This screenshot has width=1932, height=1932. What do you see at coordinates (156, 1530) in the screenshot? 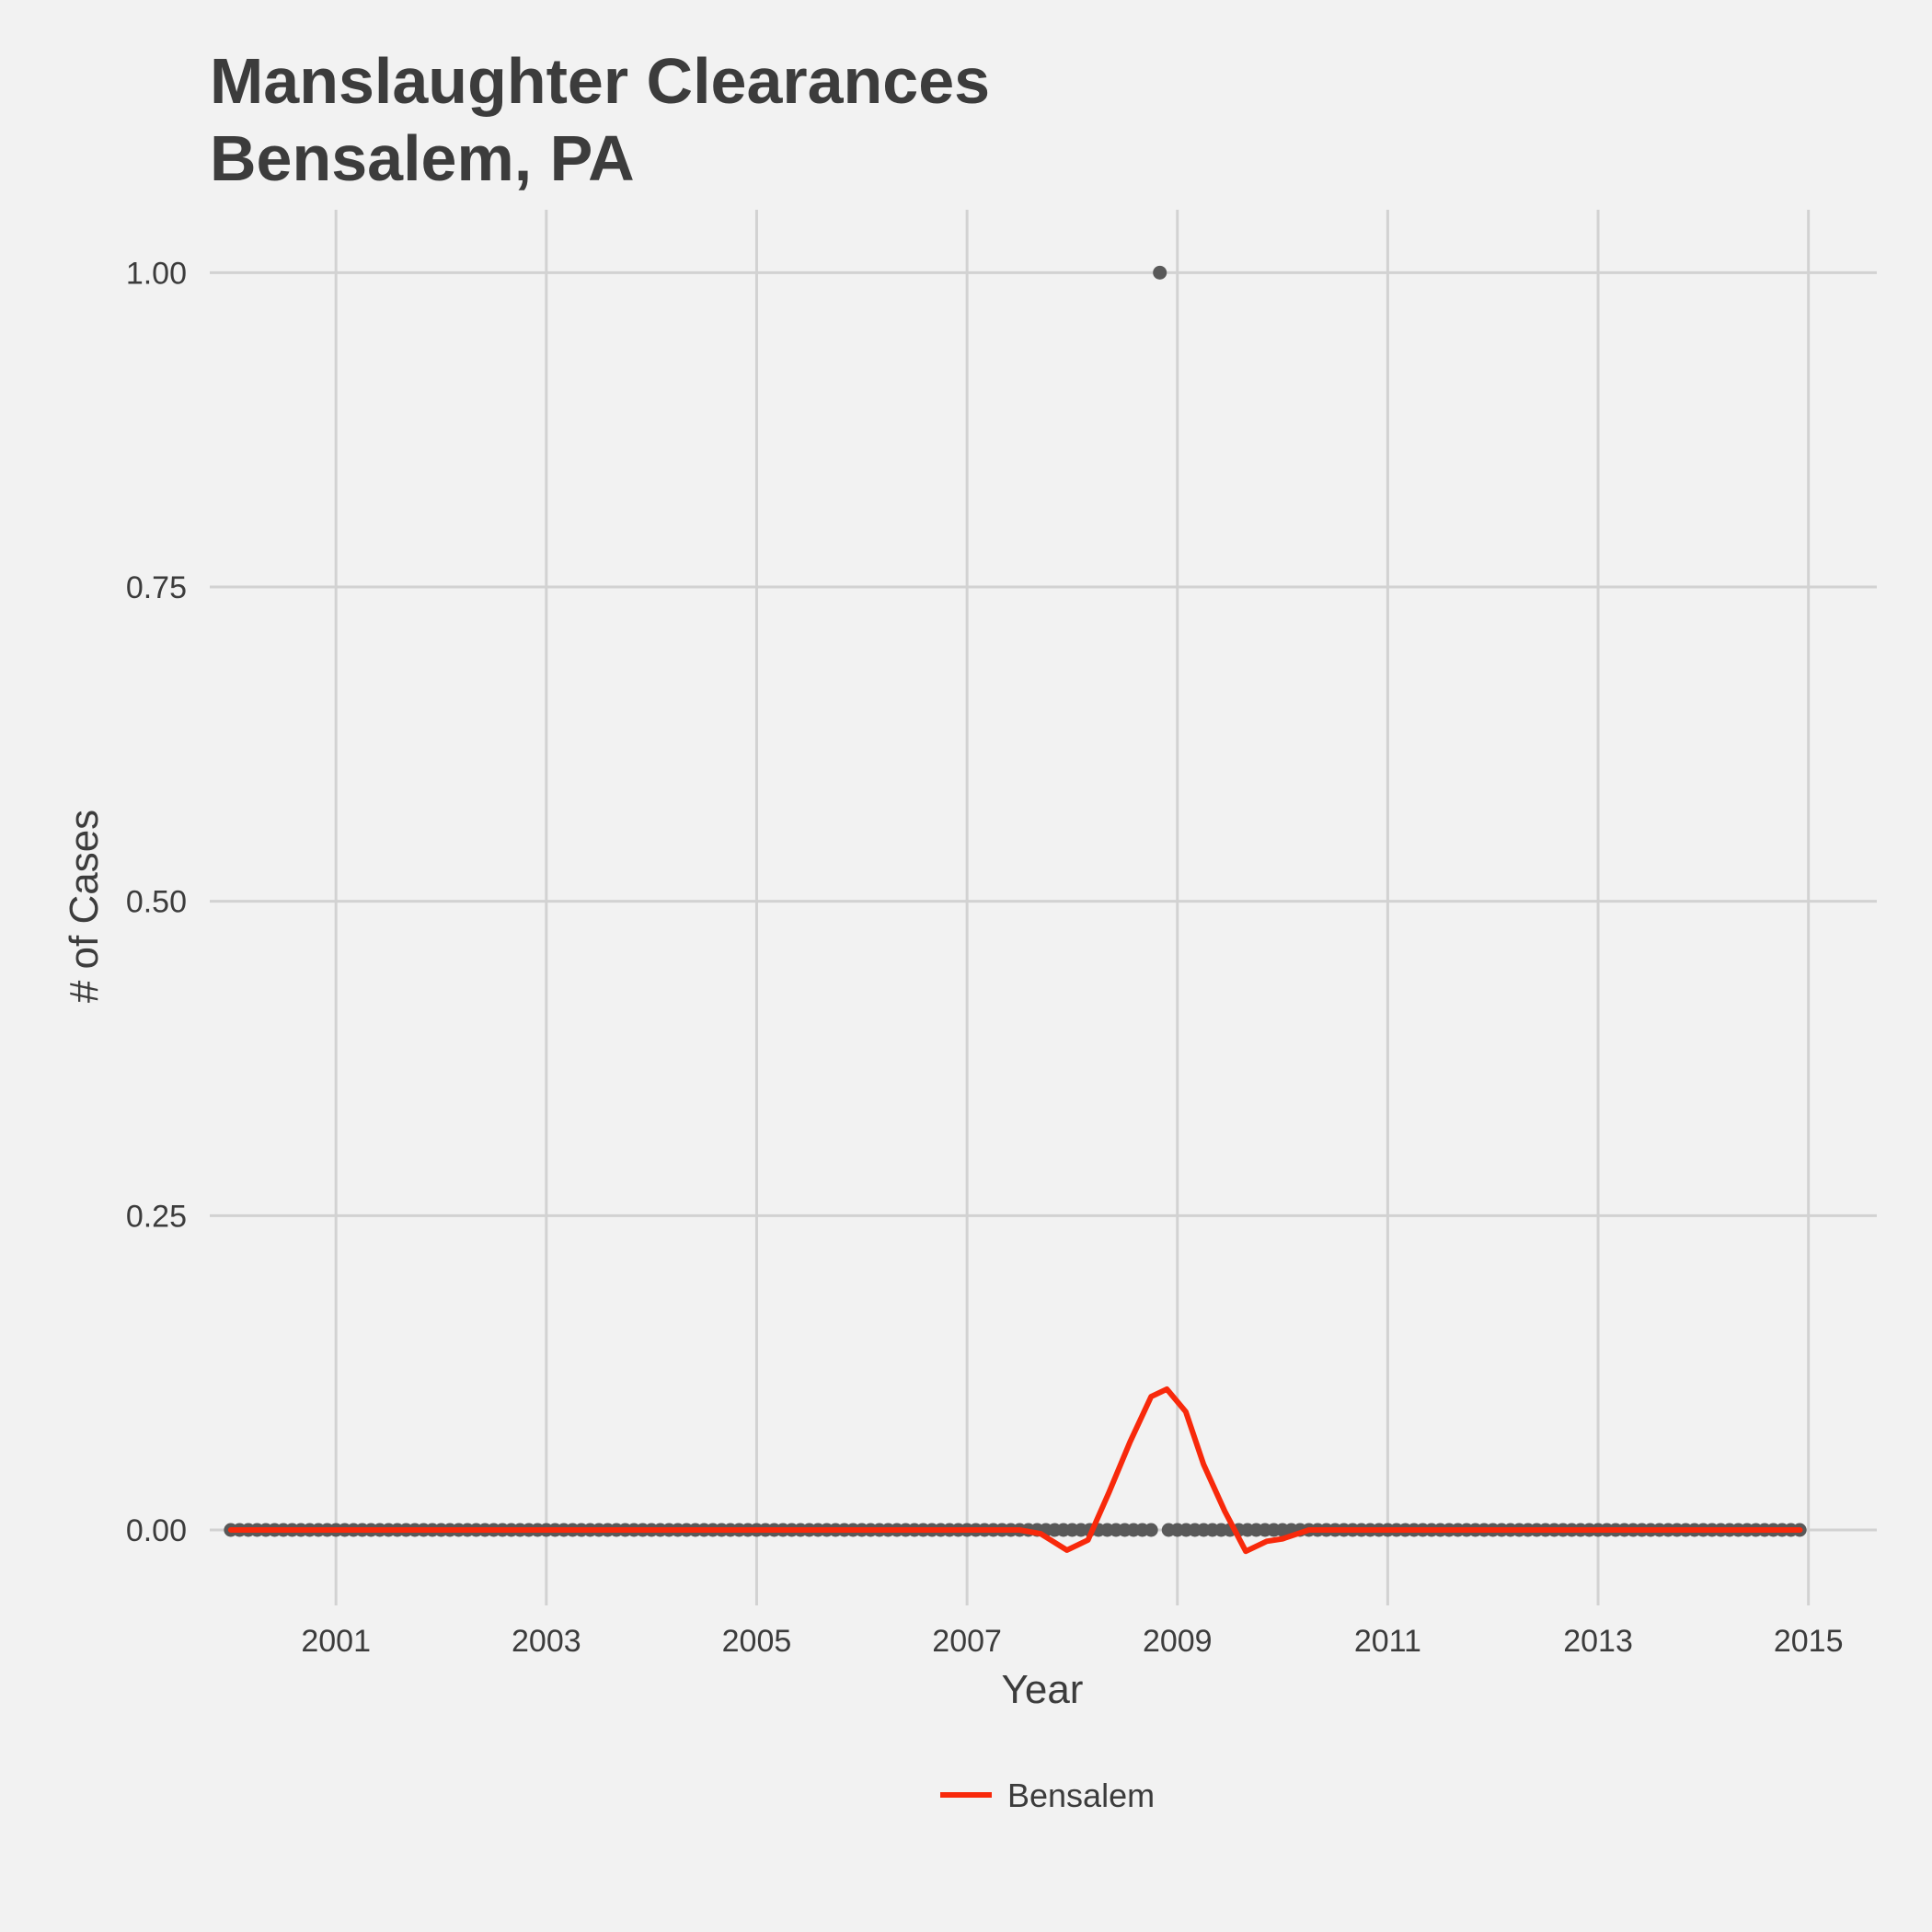
I see `y-tick-label-0.00: 0.00` at bounding box center [156, 1530].